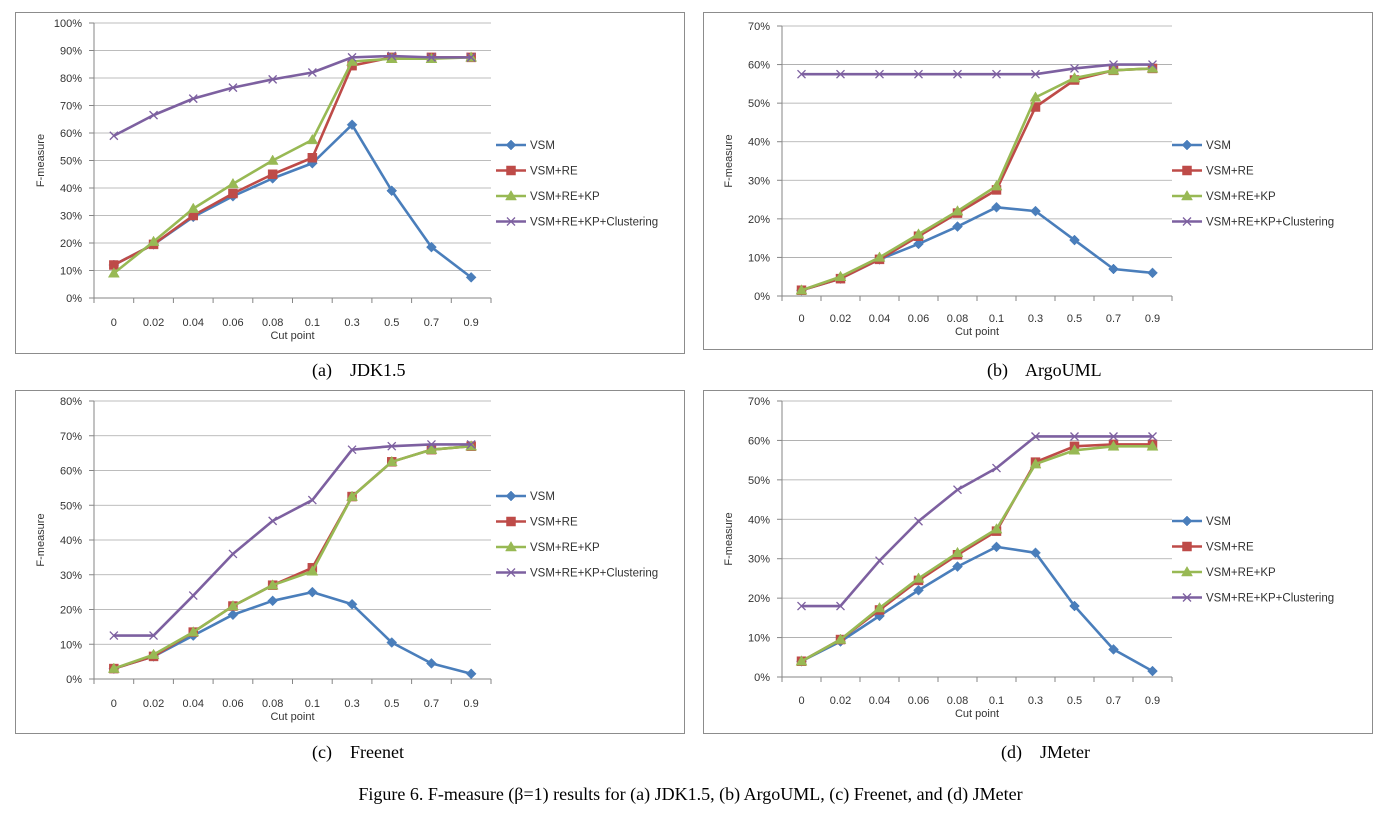 The width and height of the screenshot is (1381, 817). What do you see at coordinates (977, 521) in the screenshot?
I see `series-line-vsm-re-kp-clustering` at bounding box center [977, 521].